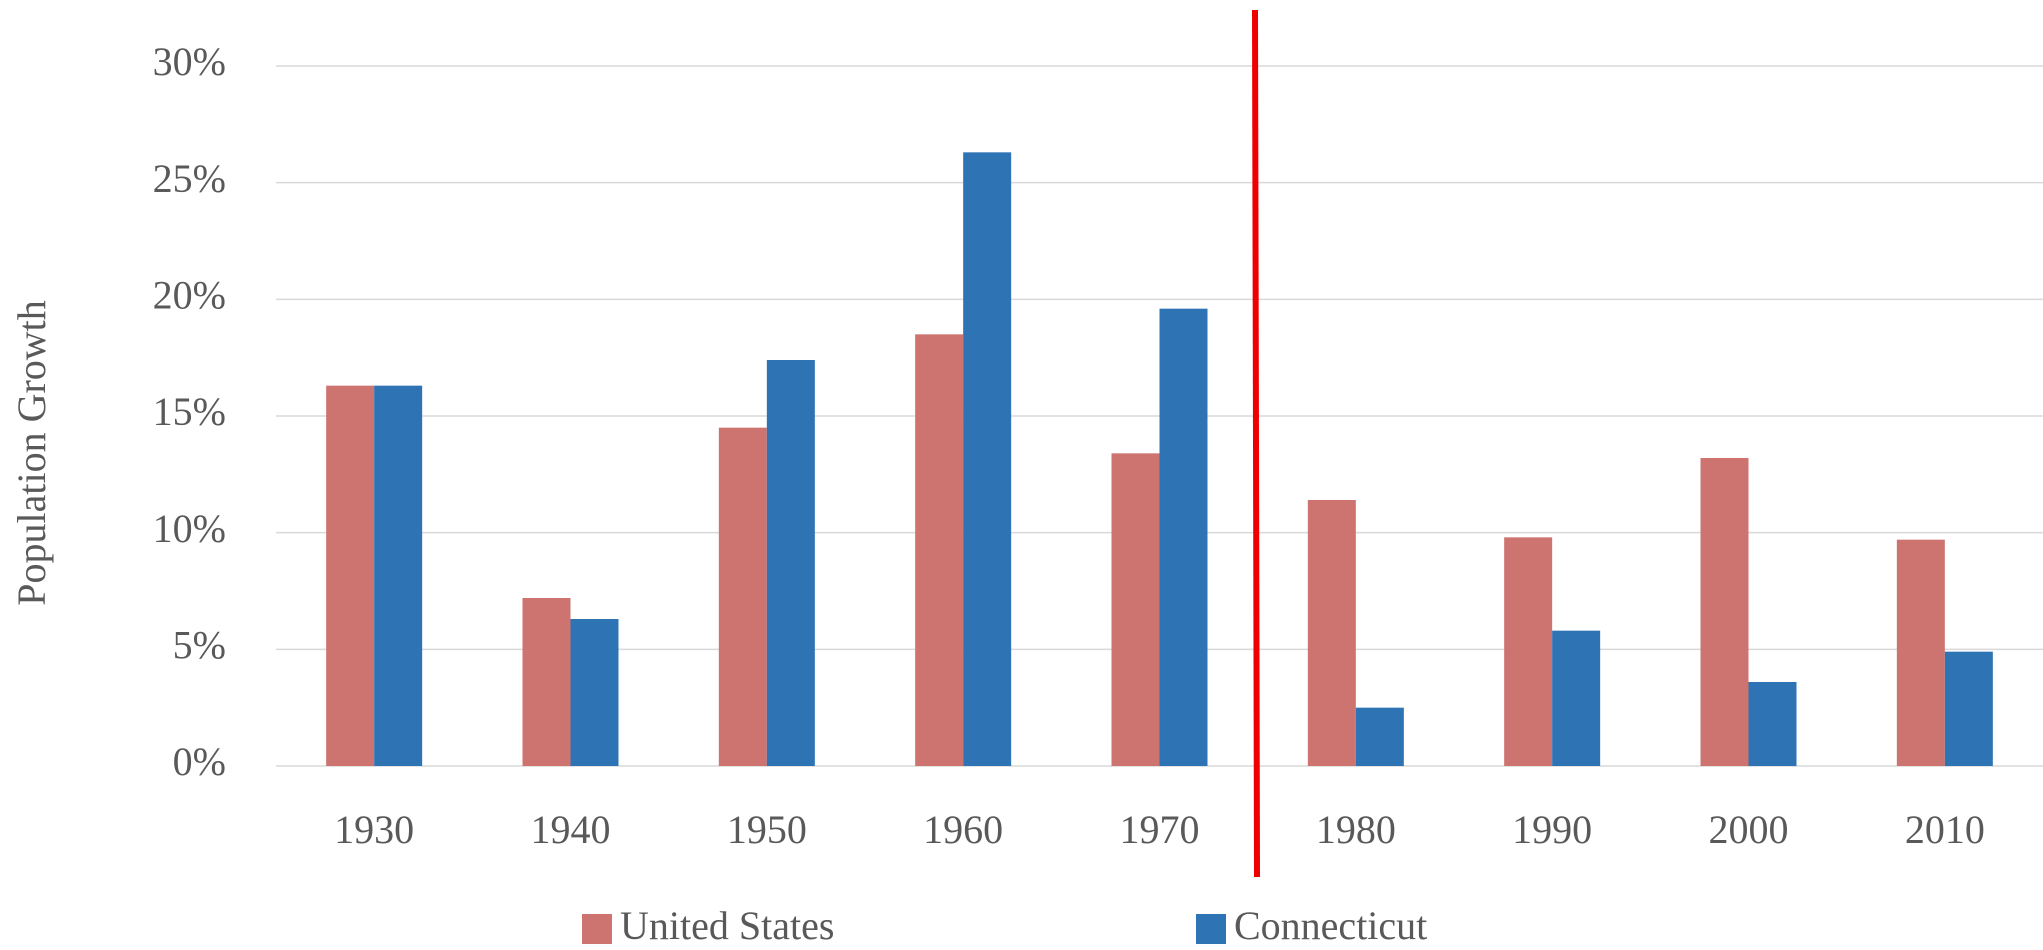 The height and width of the screenshot is (950, 2043). Describe the element at coordinates (199, 761) in the screenshot. I see `y-tick-label: 0%` at that location.